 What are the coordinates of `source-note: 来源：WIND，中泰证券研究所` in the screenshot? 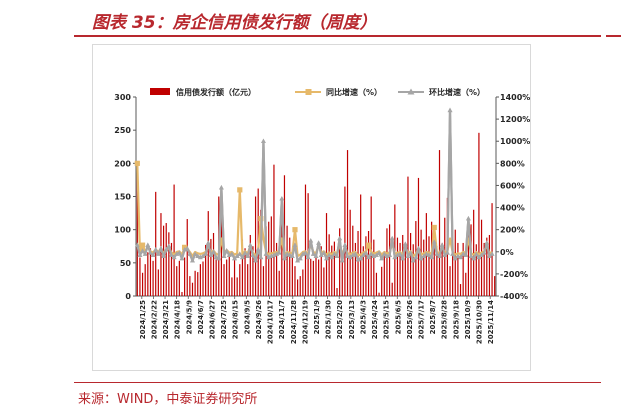 It's located at (168, 399).